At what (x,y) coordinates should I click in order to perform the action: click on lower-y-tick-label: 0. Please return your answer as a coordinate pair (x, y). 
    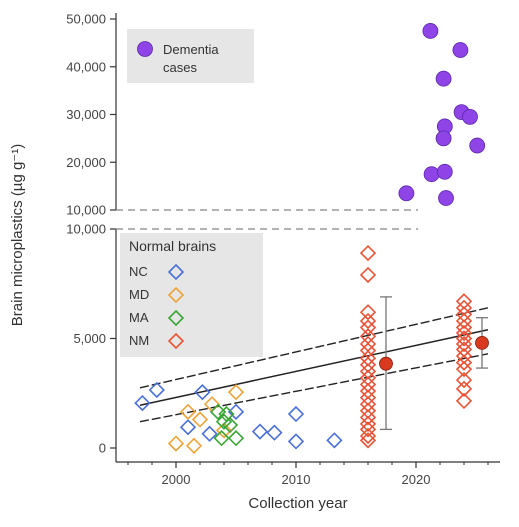
    Looking at the image, I should click on (102, 448).